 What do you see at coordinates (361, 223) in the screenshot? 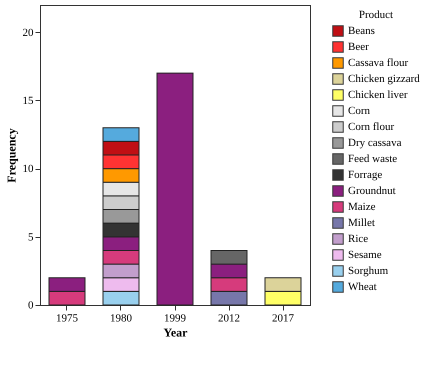
I see `legend-label: Millet` at bounding box center [361, 223].